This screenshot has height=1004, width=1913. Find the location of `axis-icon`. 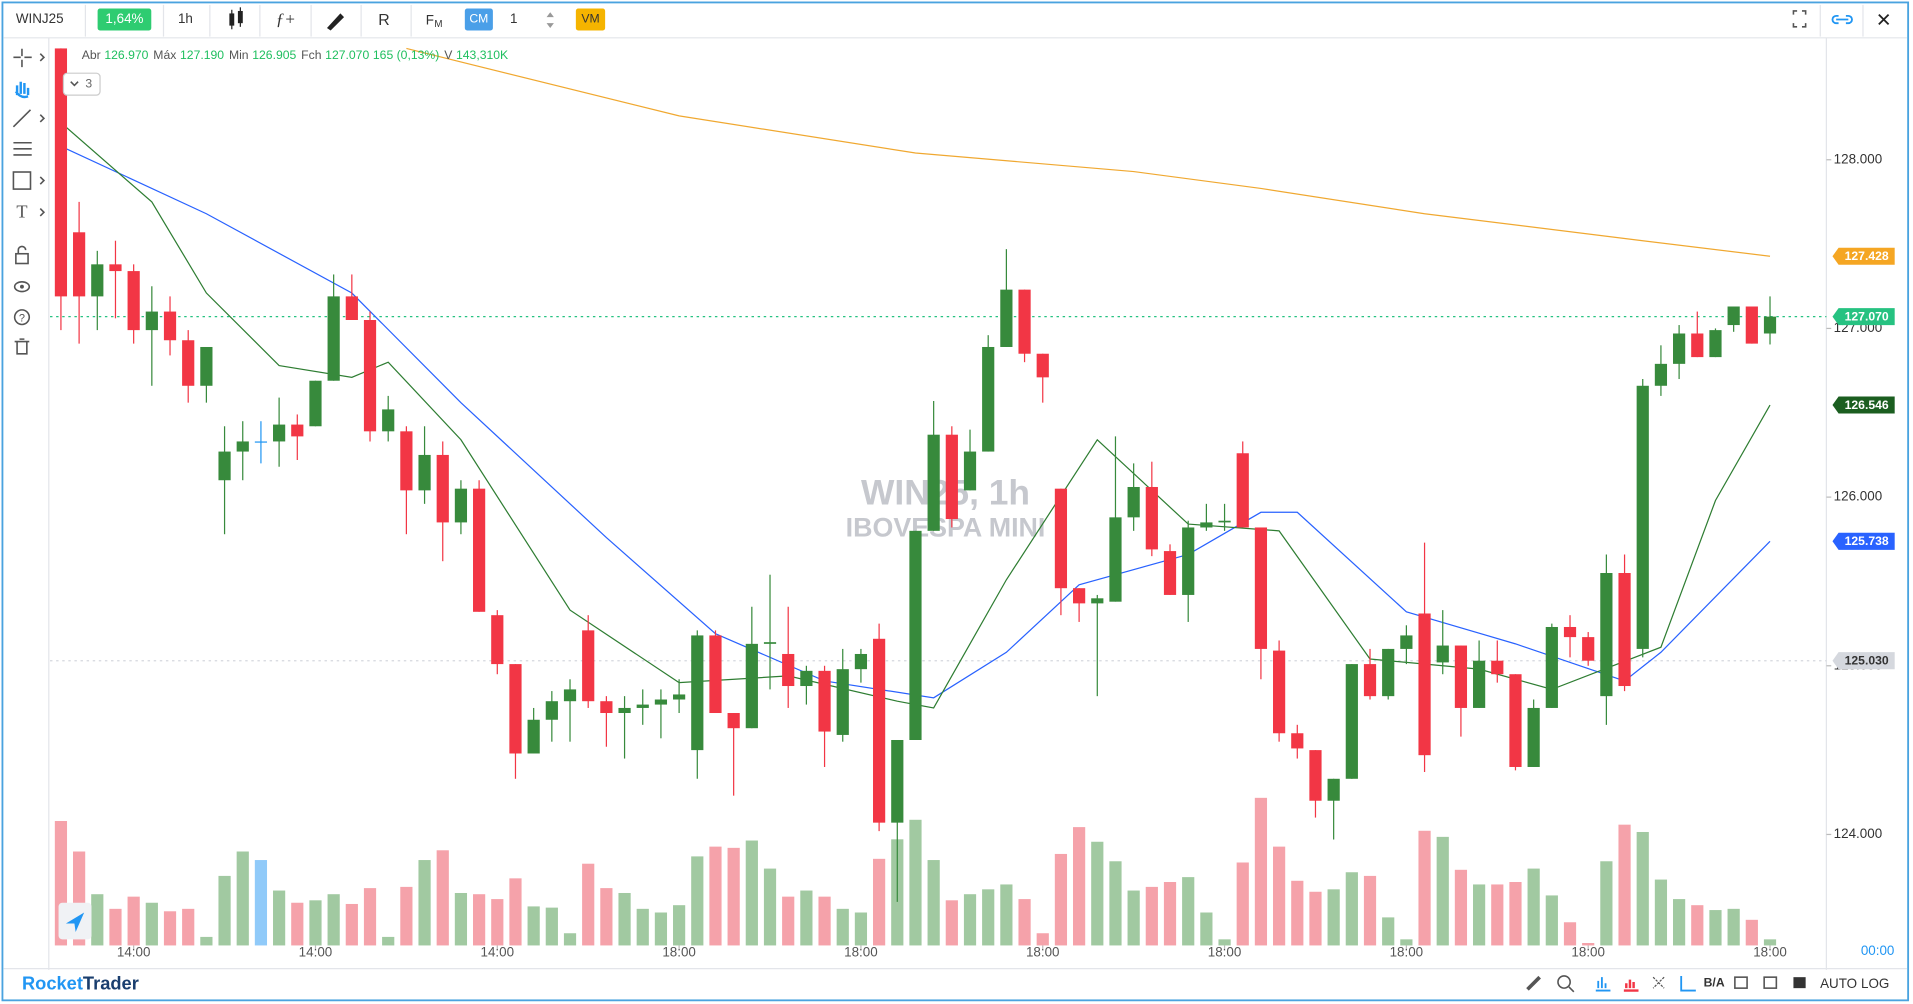

axis-icon is located at coordinates (1688, 983).